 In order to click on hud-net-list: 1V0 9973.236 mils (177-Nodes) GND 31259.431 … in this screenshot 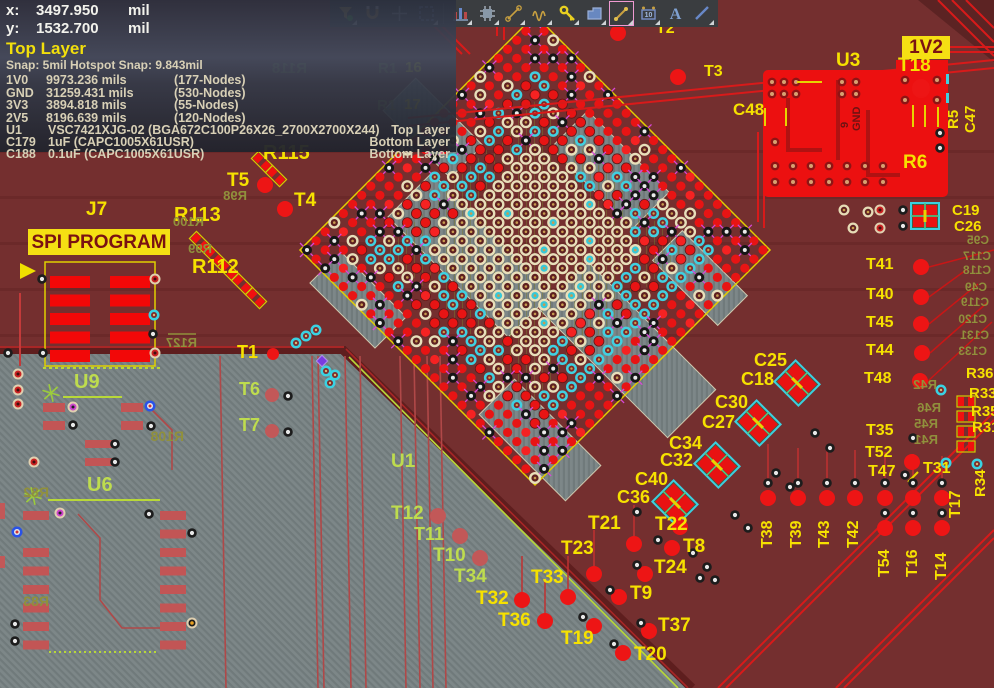, I will do `click(228, 99)`.